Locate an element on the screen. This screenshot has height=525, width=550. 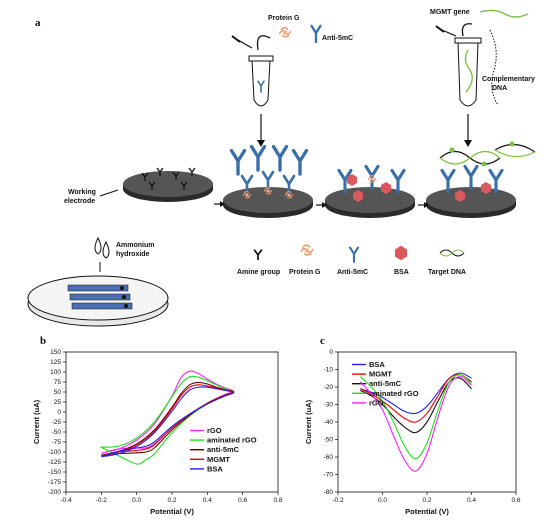
y-tick-label: -100 is located at coordinates (54, 452).